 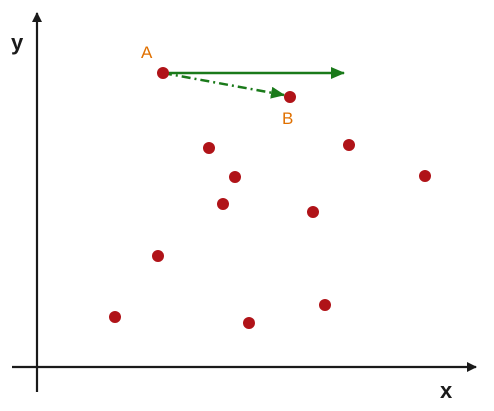 I want to click on dash-dot-arrow, so click(x=223, y=85).